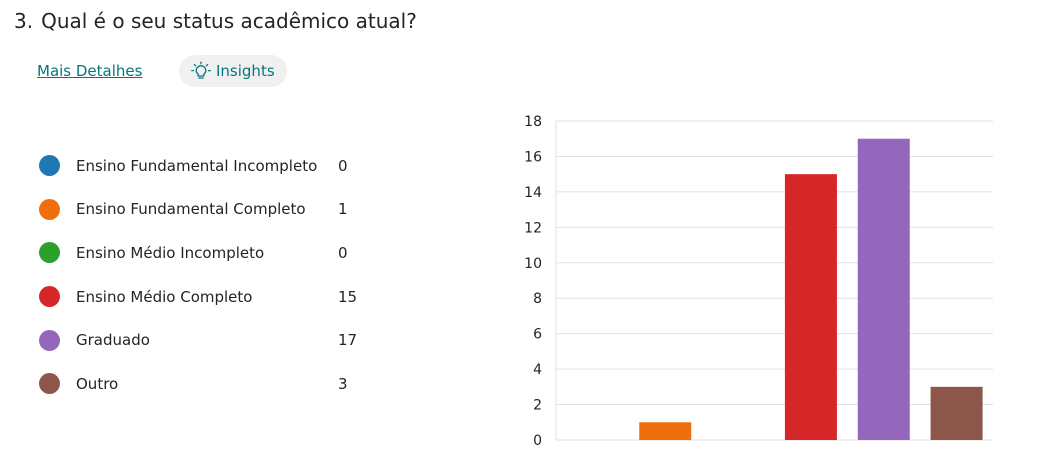 Image resolution: width=1047 pixels, height=466 pixels. What do you see at coordinates (208, 340) in the screenshot?
I see `legend-item: Graduado 17` at bounding box center [208, 340].